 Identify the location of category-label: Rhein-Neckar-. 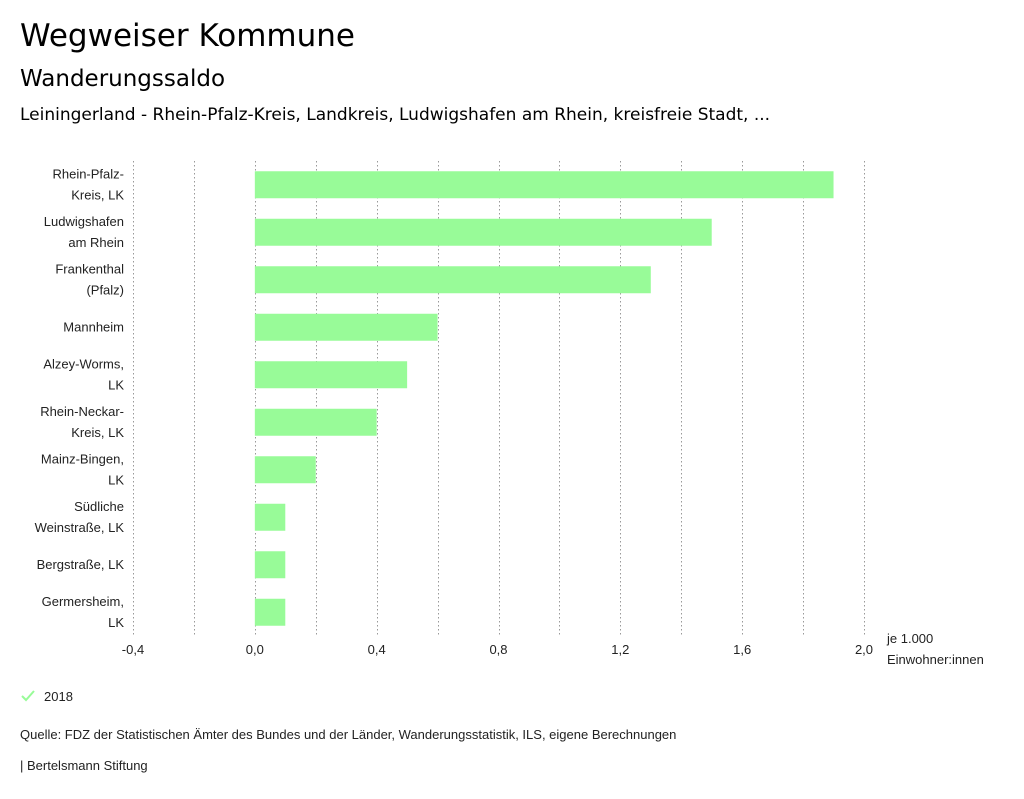
(82, 411).